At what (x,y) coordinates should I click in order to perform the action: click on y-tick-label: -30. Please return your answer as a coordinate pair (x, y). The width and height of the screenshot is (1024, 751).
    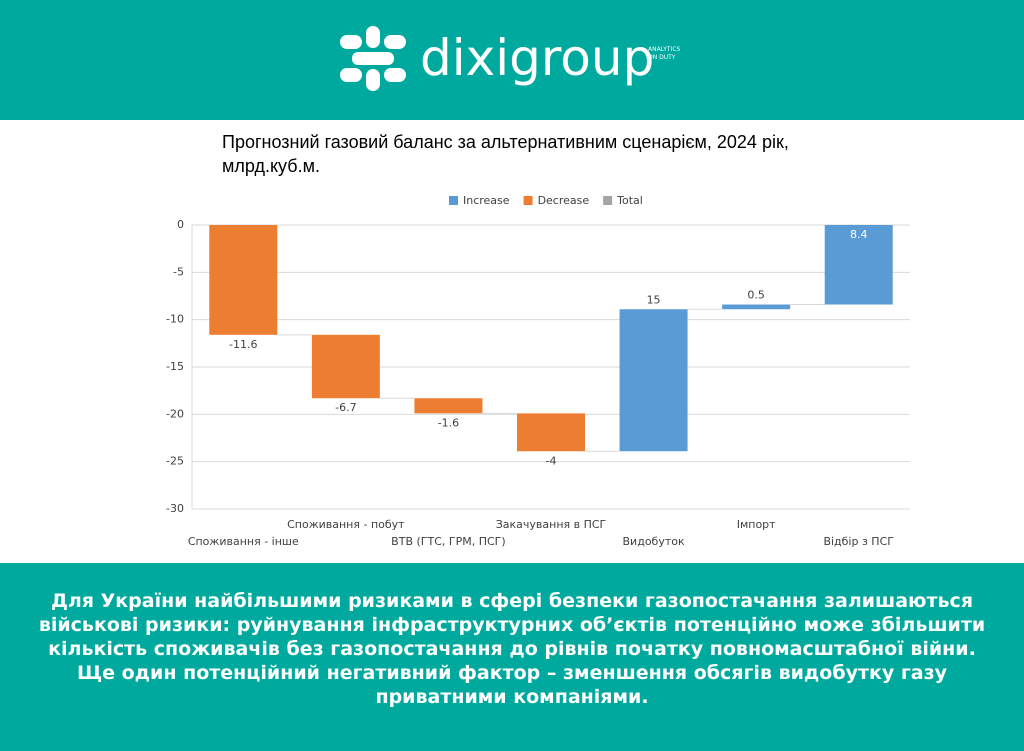
    Looking at the image, I should click on (175, 508).